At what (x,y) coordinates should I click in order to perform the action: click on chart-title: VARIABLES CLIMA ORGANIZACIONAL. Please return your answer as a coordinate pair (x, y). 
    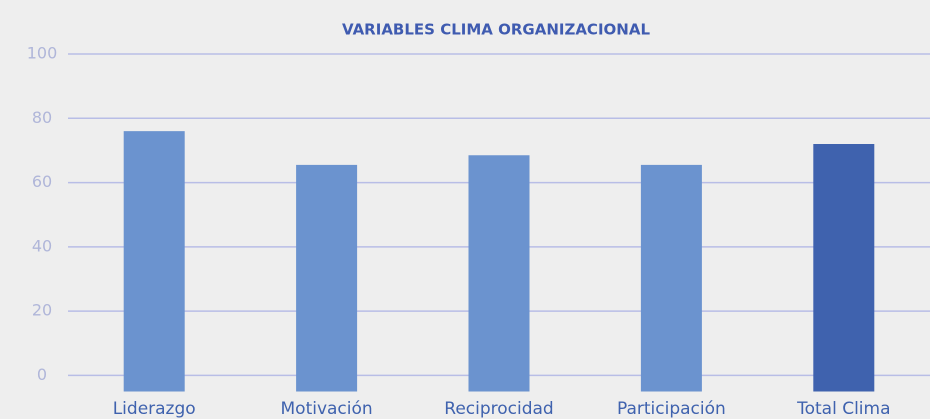
    Looking at the image, I should click on (496, 30).